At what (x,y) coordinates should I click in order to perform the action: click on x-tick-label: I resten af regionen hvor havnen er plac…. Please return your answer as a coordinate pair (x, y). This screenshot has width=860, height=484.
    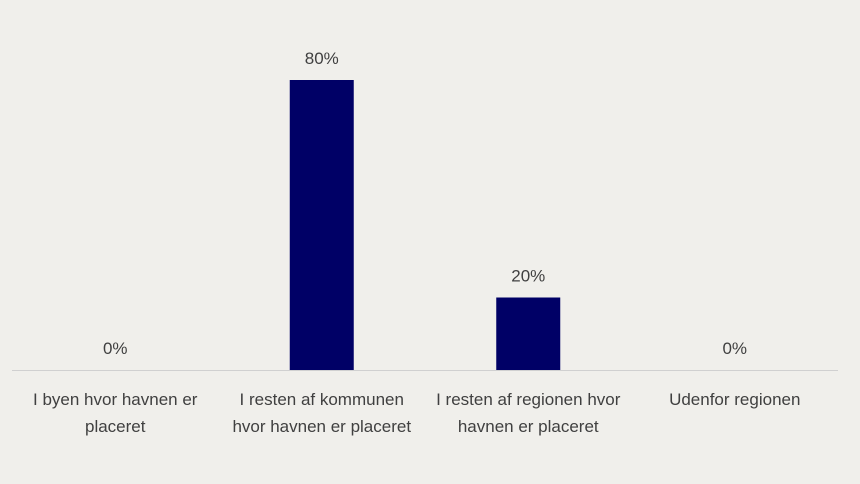
    Looking at the image, I should click on (528, 413).